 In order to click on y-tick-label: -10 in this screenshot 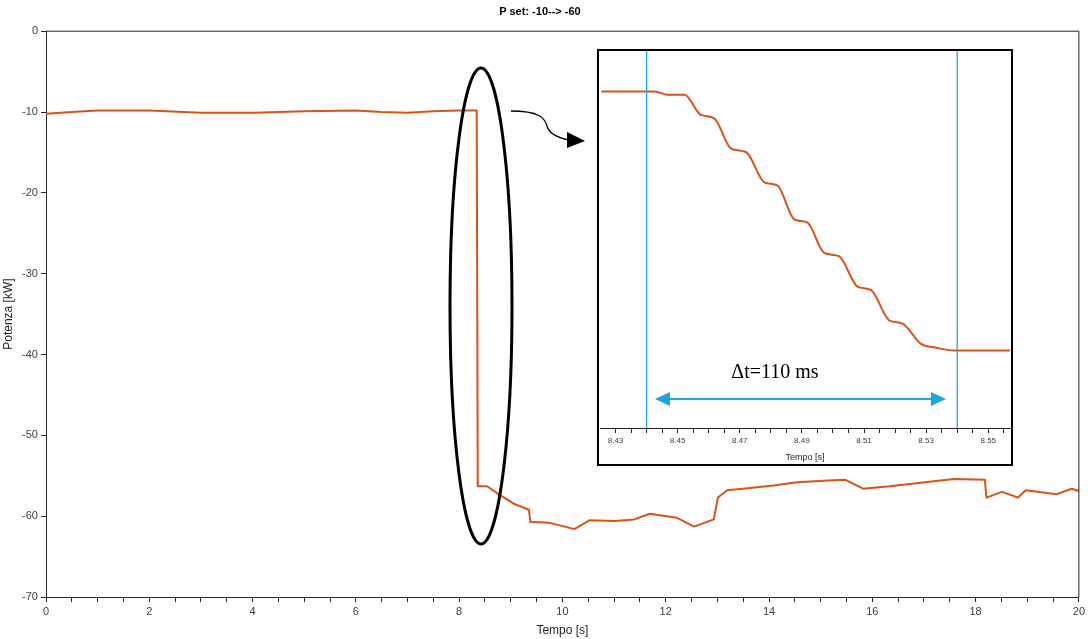, I will do `click(30, 111)`.